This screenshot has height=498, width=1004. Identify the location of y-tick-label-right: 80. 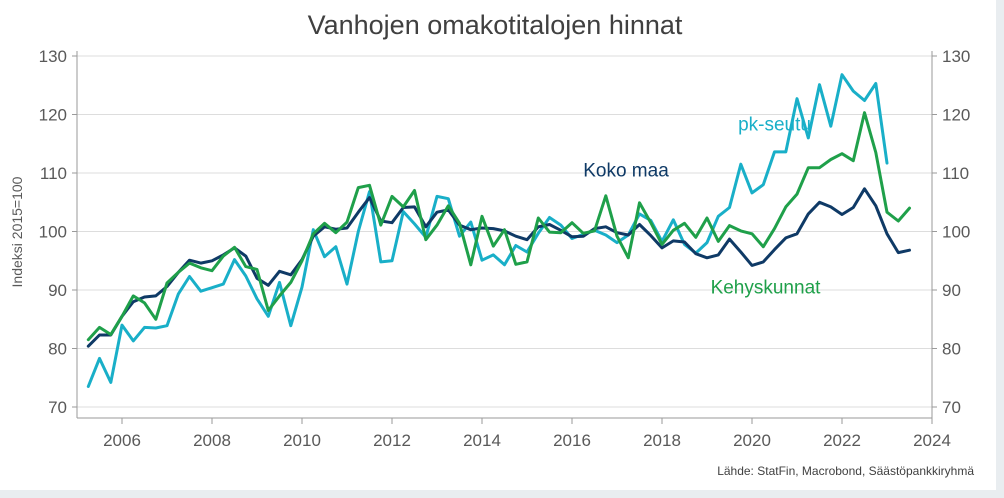
(951, 349).